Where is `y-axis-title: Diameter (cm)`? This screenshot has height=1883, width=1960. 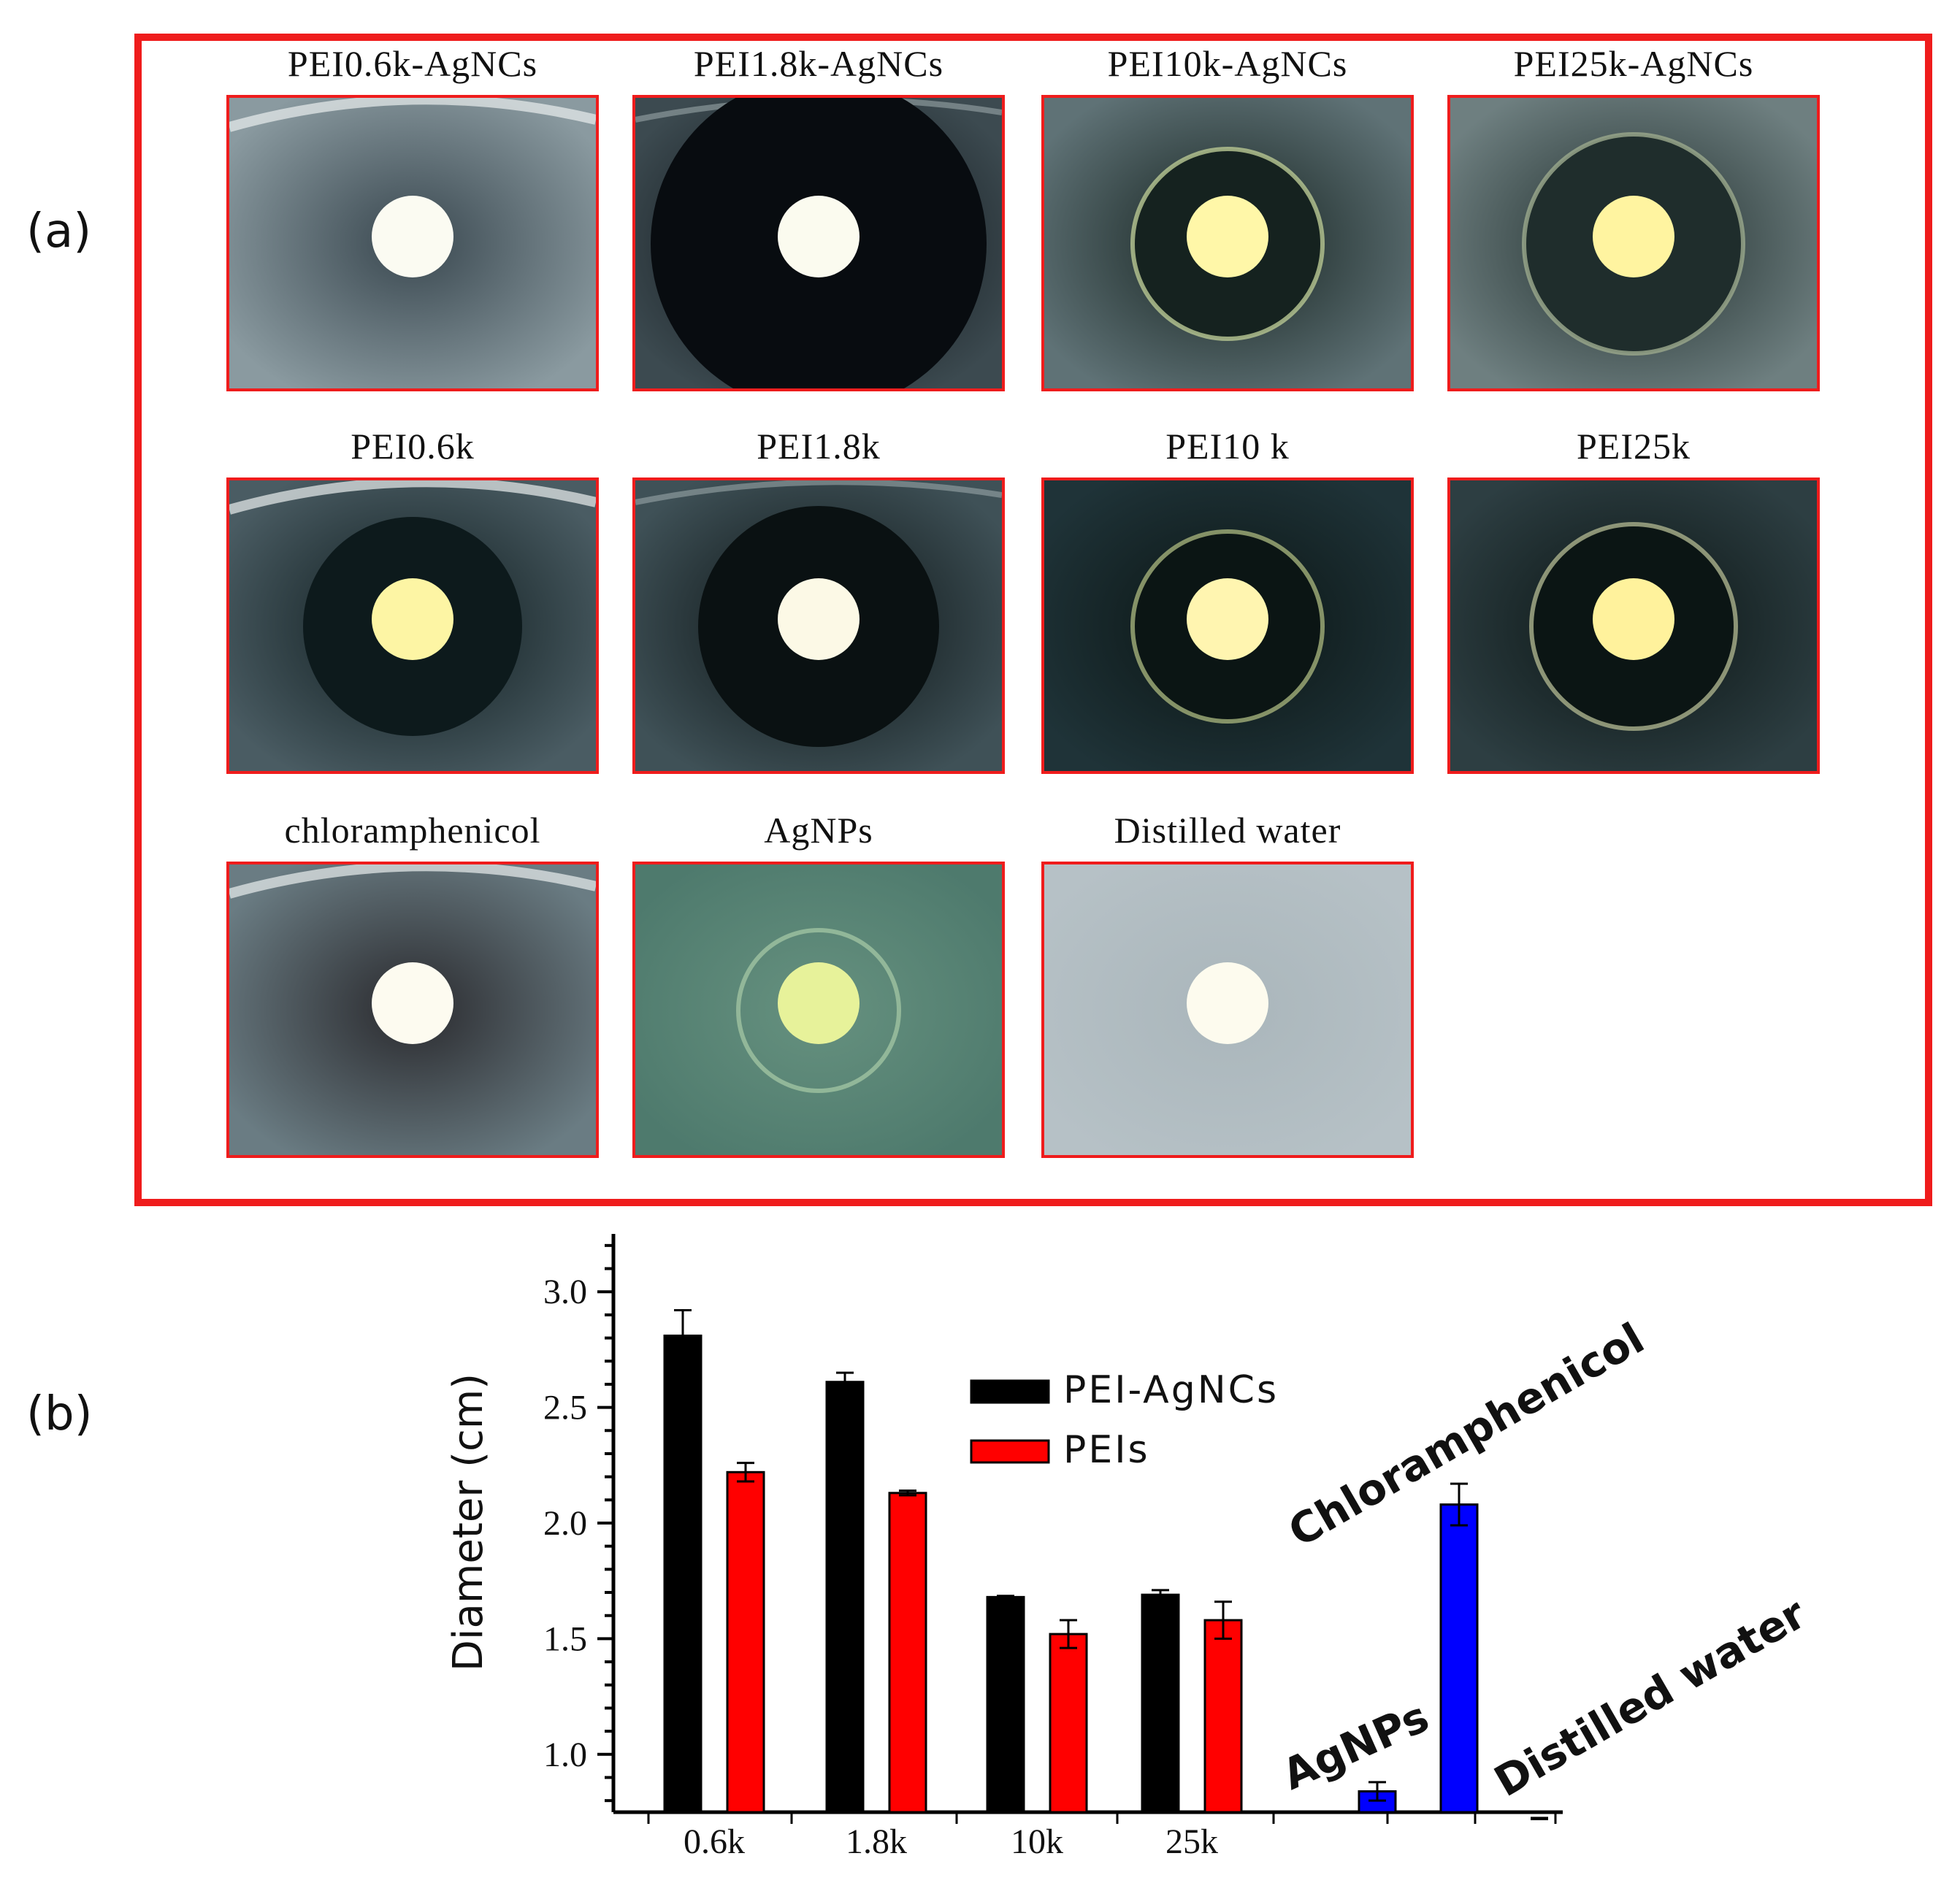
y-axis-title: Diameter (cm) is located at coordinates (468, 1522).